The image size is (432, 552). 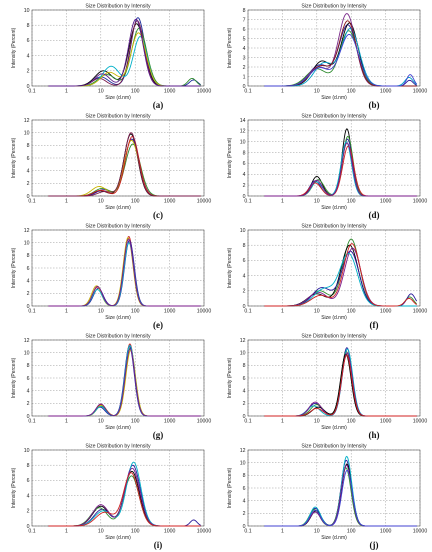 What do you see at coordinates (374, 545) in the screenshot?
I see `panel-label: (j)` at bounding box center [374, 545].